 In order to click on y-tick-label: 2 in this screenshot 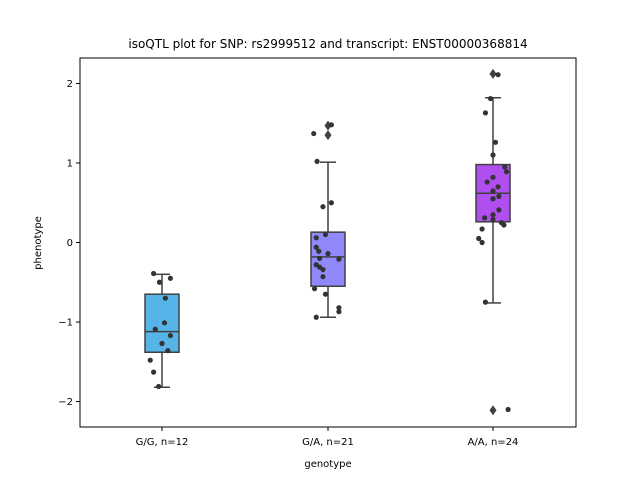, I will do `click(70, 84)`.